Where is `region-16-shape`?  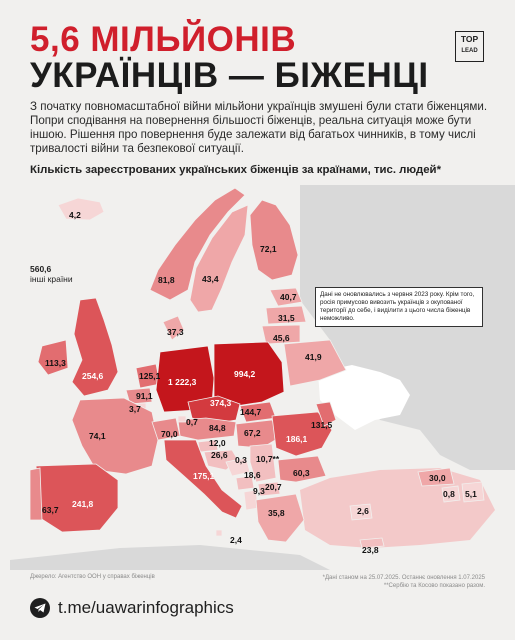 region-16-shape is located at coordinates (315, 363).